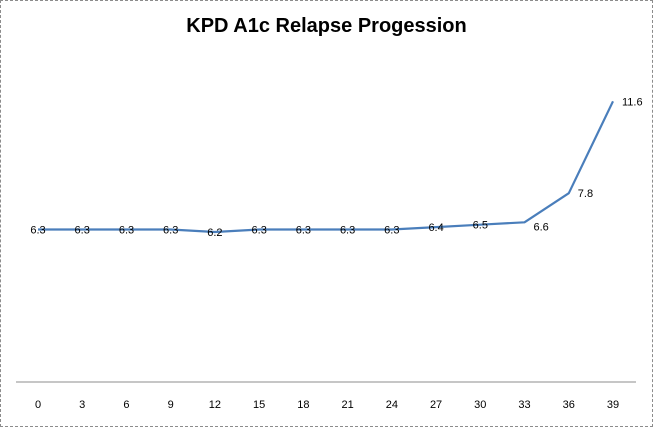 This screenshot has height=427, width=653. I want to click on x-tick-label: 15, so click(259, 405).